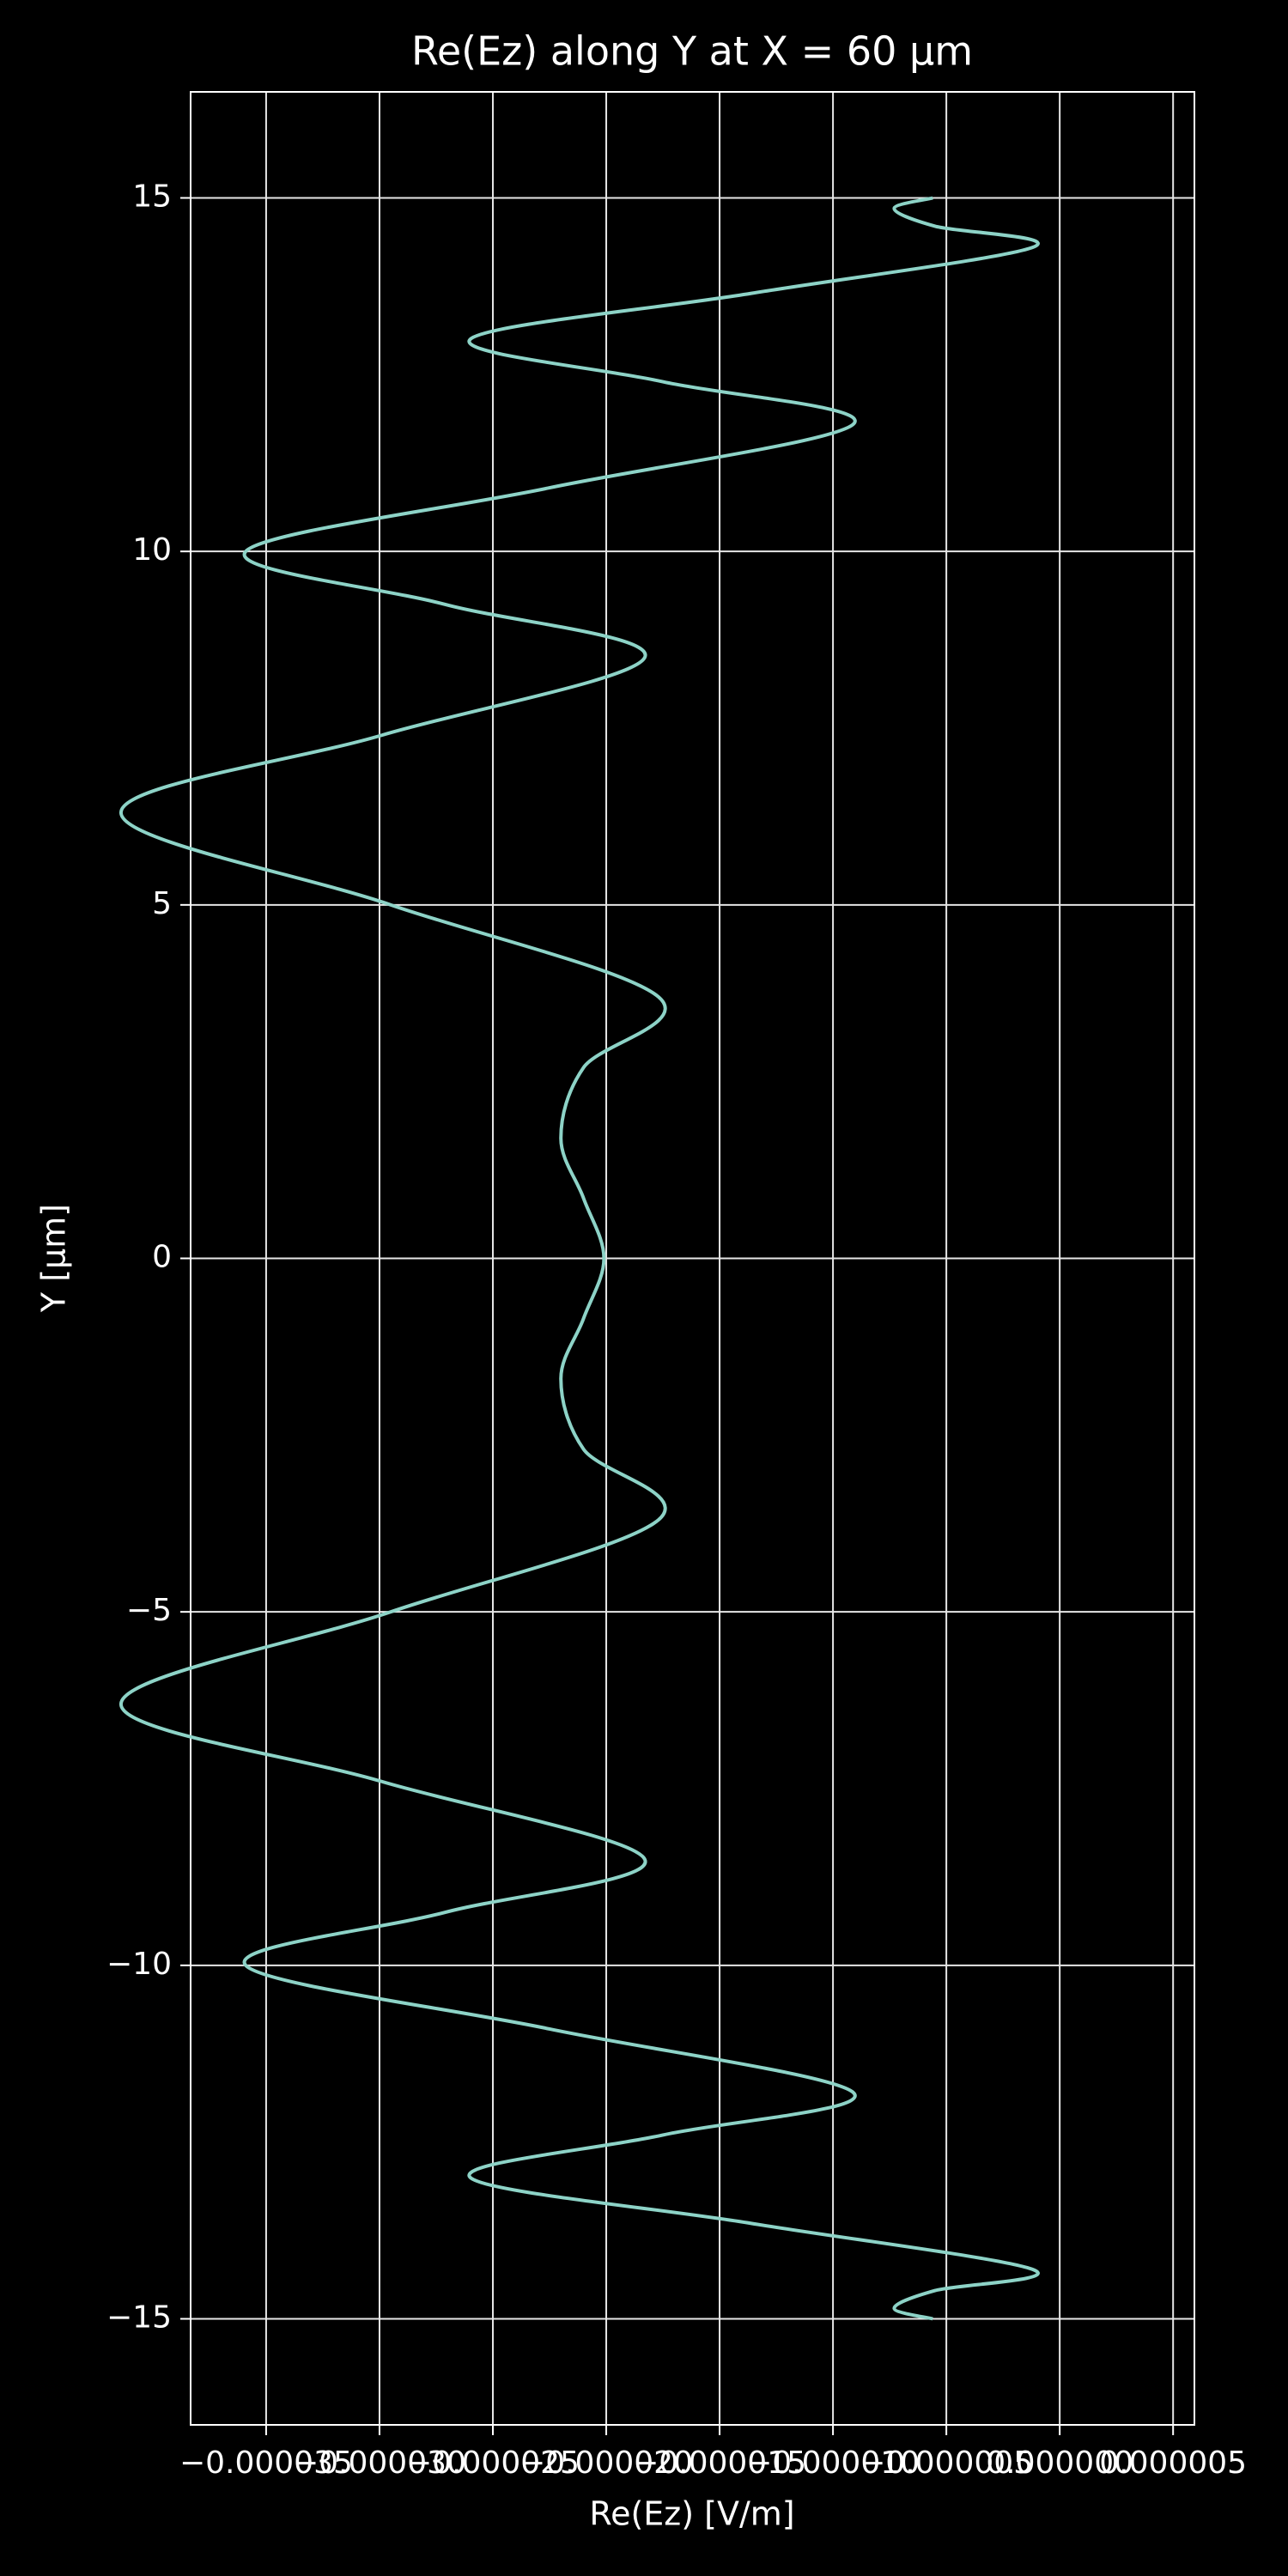 The height and width of the screenshot is (2576, 1288). I want to click on y-tick-label: 5, so click(162, 903).